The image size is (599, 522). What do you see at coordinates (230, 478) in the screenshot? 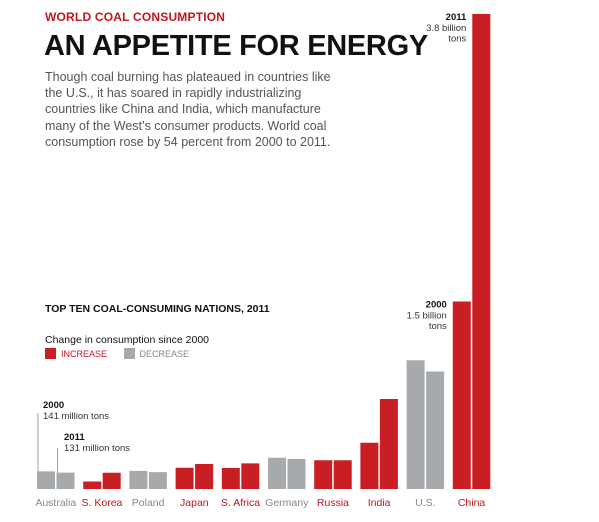
I see `bar-s-africa-2000` at bounding box center [230, 478].